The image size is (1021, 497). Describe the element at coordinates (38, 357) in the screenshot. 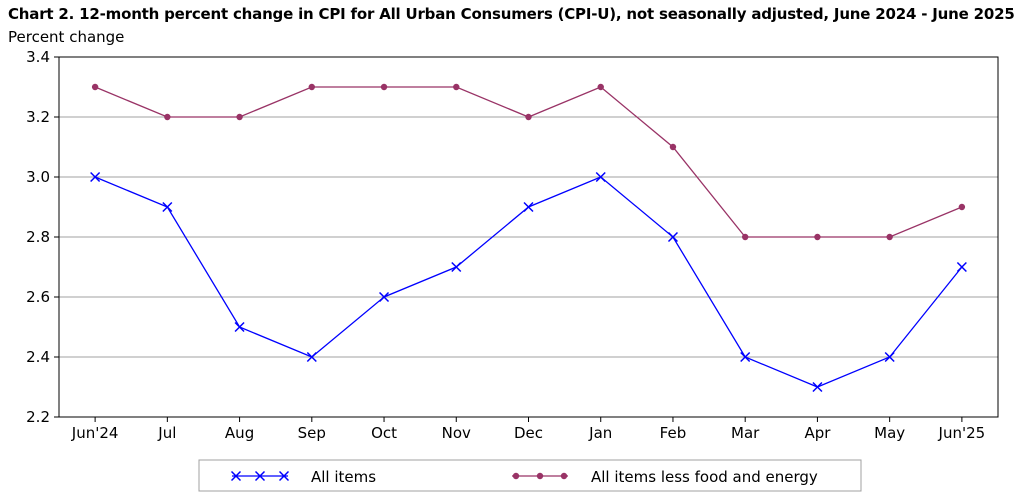

I see `y-tick-label: 2.4` at that location.